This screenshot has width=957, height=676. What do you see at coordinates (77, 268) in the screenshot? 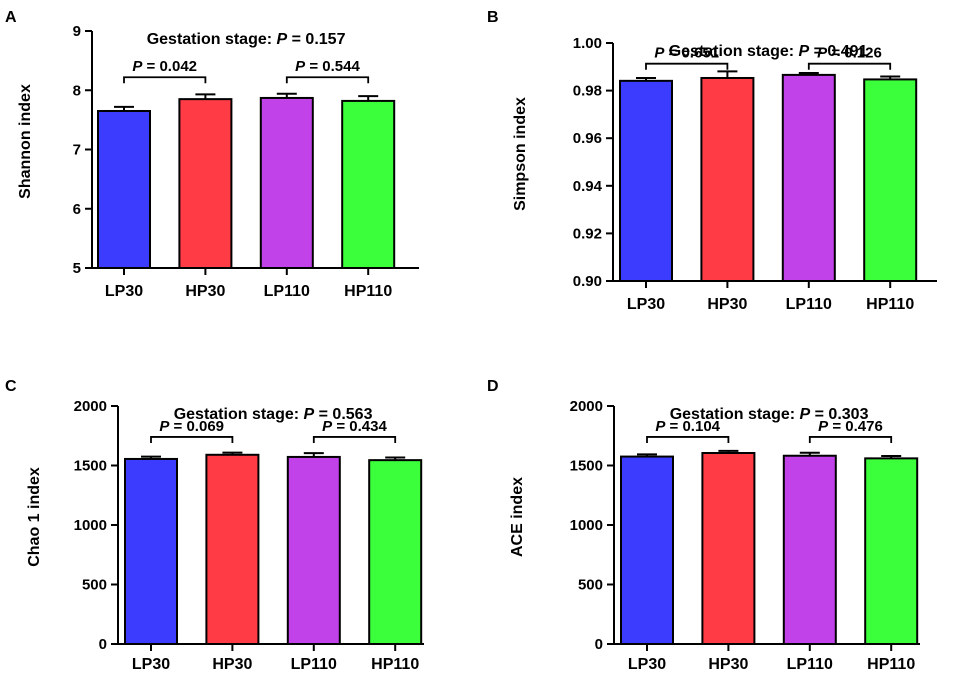
I see `y-tick-label: 5` at bounding box center [77, 268].